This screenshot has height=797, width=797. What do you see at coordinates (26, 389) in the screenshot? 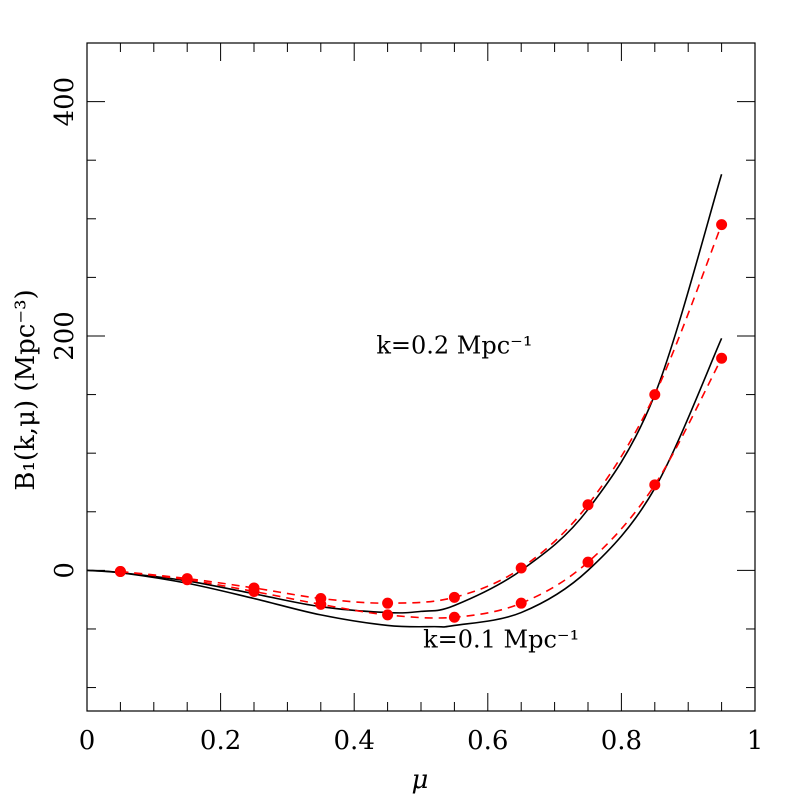
I see `y-axis-title: B₁(k,μ) (Mpc⁻³)` at bounding box center [26, 389].